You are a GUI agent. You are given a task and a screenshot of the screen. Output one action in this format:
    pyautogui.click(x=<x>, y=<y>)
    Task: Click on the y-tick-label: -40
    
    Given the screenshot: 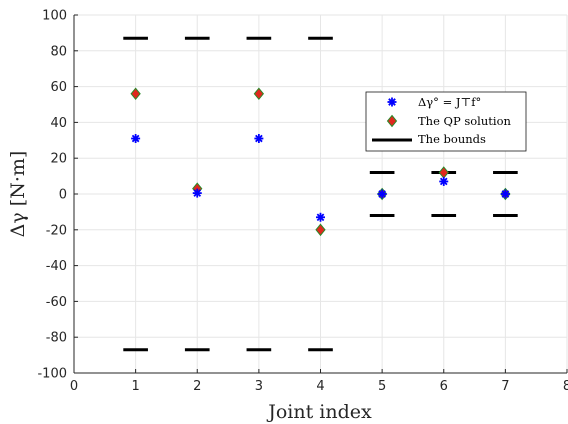 What is the action you would take?
    pyautogui.click(x=56, y=266)
    